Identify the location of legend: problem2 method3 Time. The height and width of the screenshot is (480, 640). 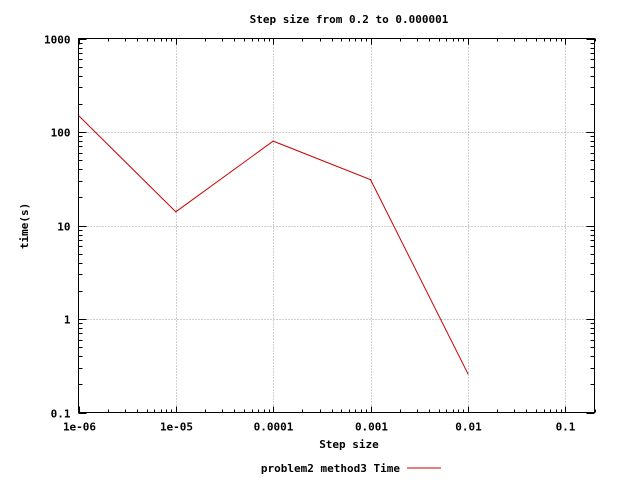
(351, 468).